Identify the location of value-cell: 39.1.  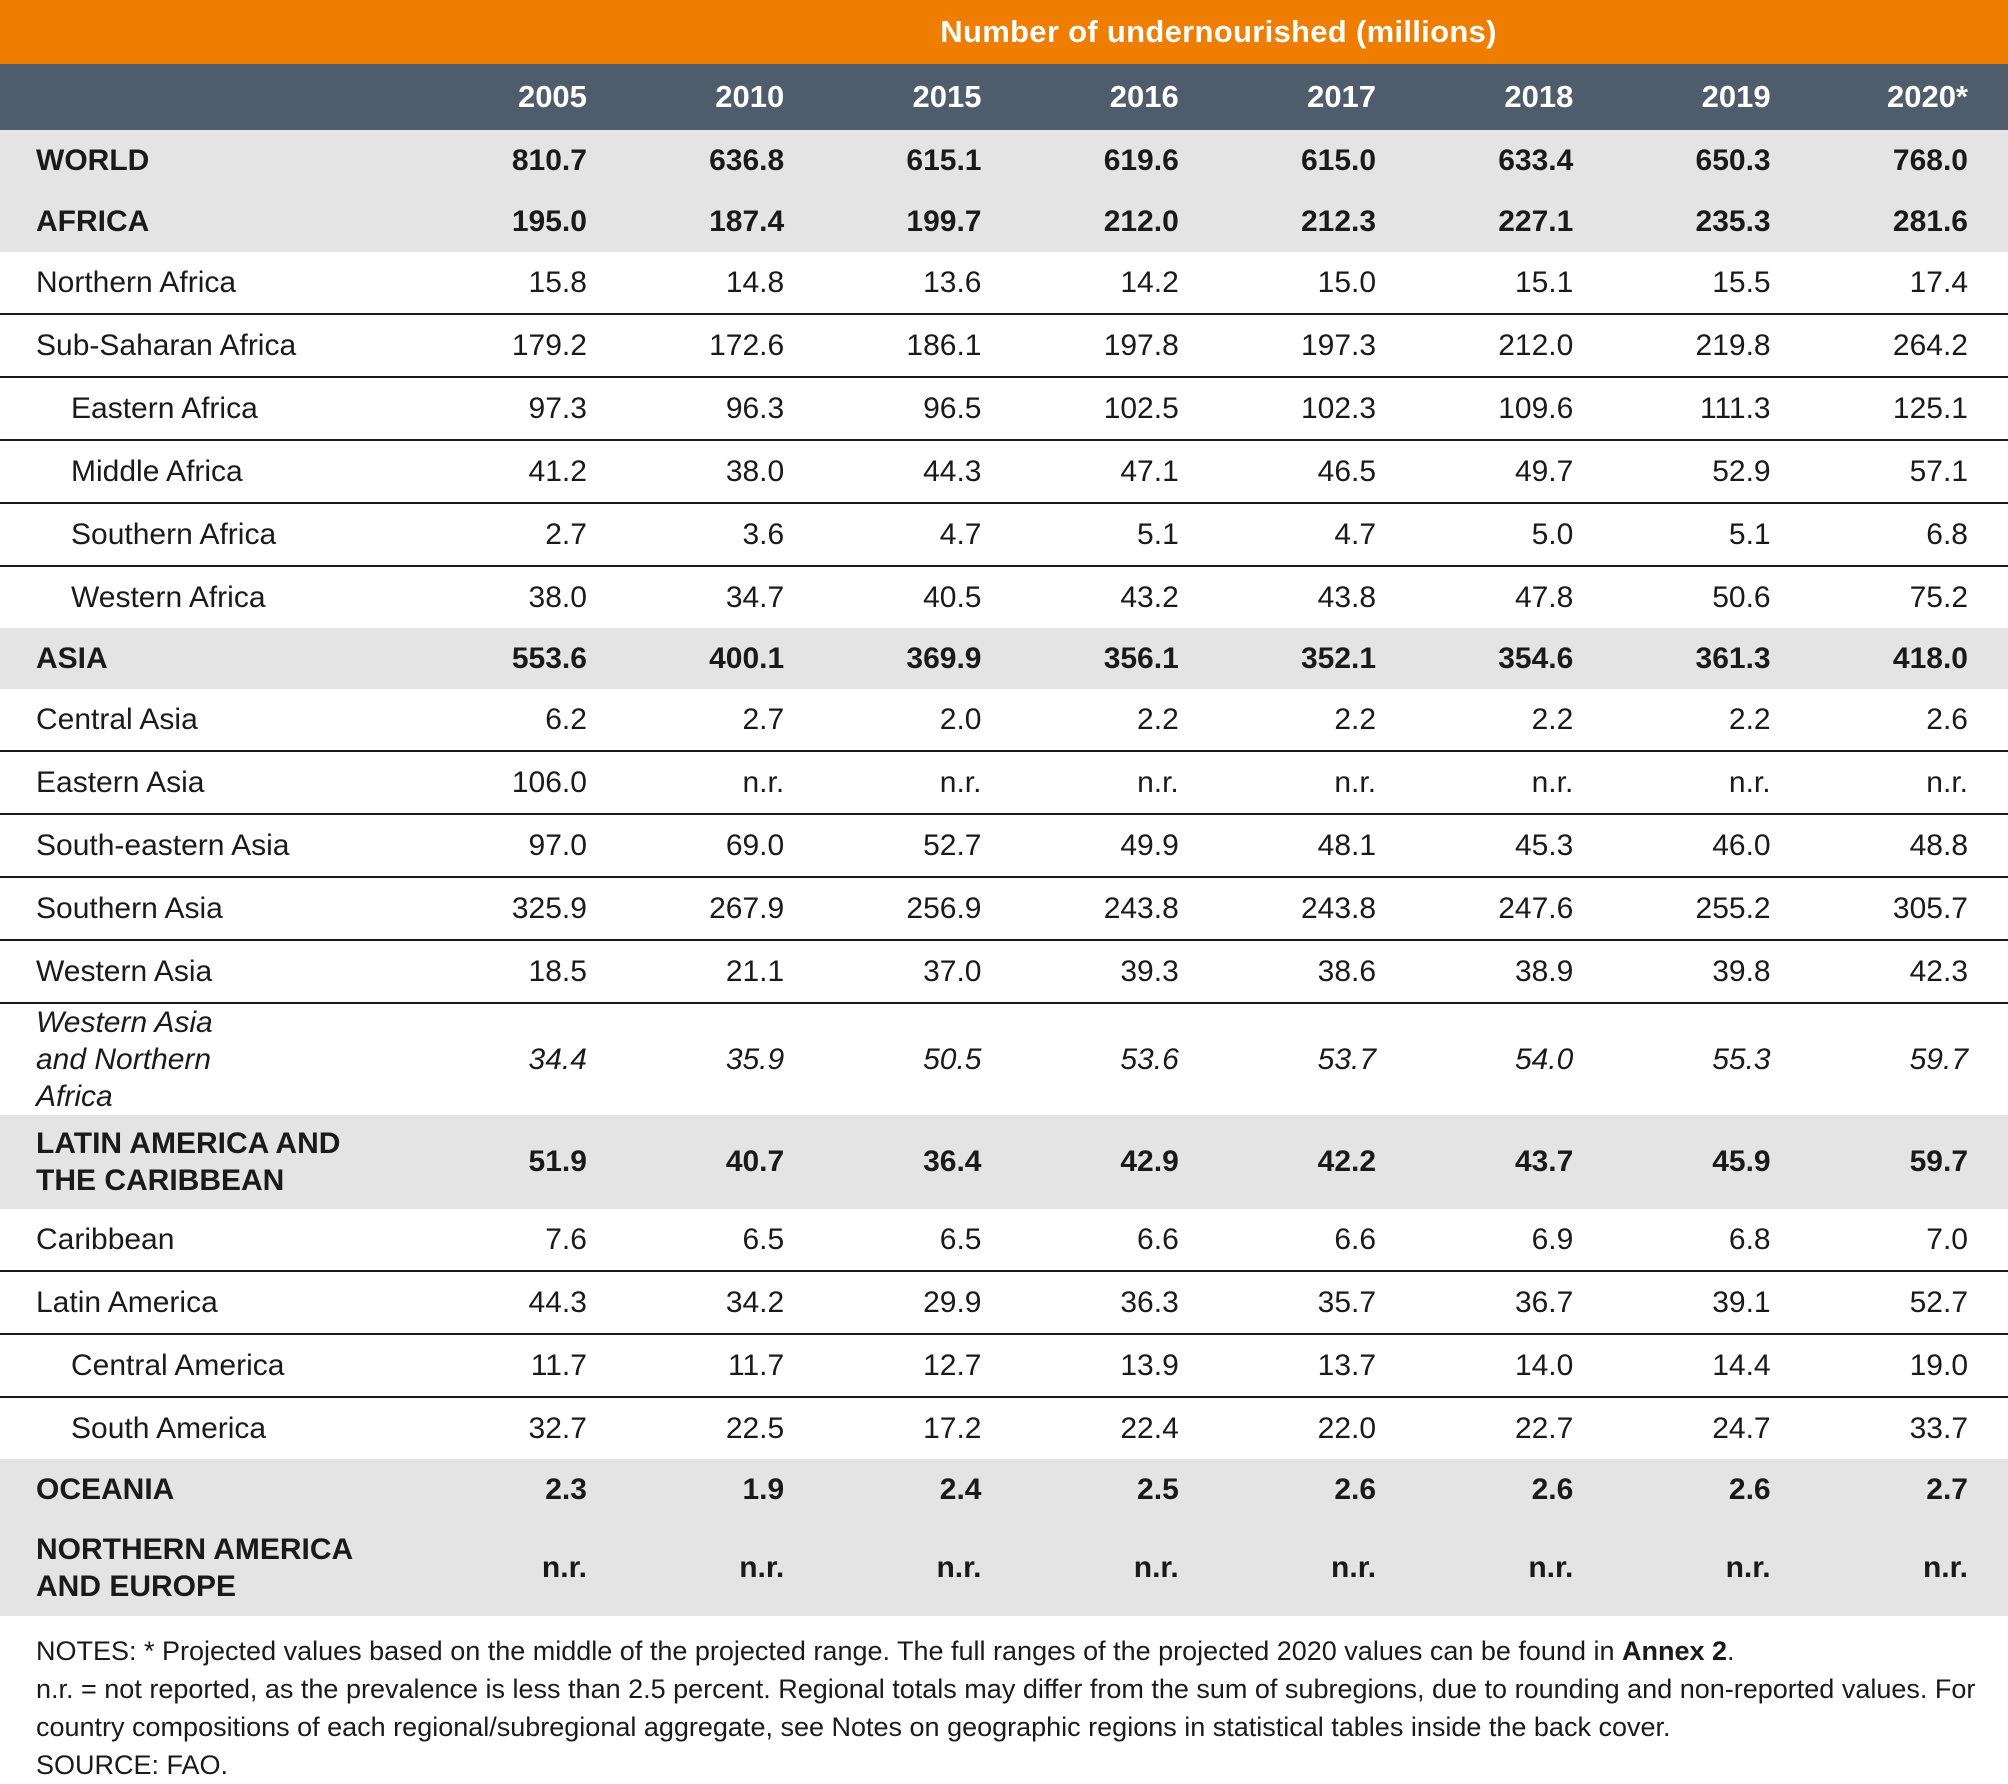
(1712, 1303).